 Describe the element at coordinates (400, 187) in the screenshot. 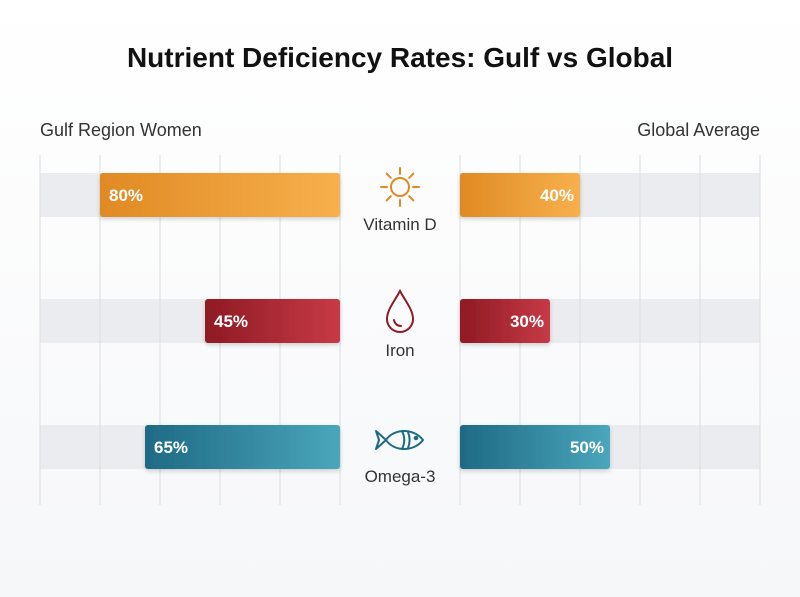

I see `sun-icon` at that location.